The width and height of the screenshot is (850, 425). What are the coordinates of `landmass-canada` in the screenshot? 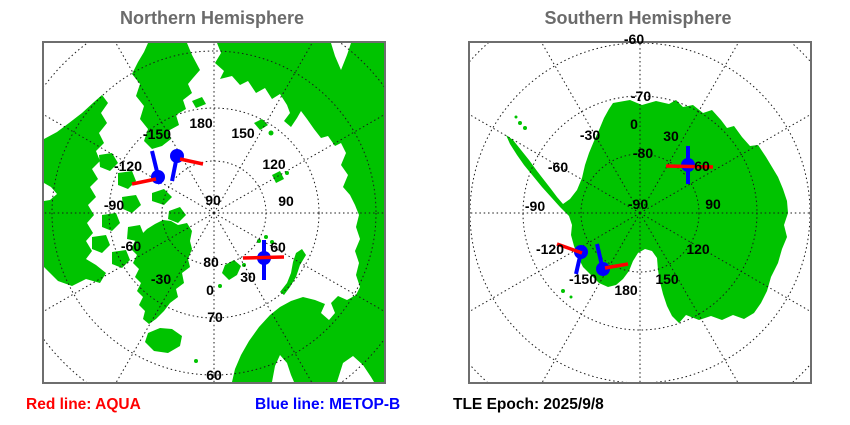 It's located at (76, 190).